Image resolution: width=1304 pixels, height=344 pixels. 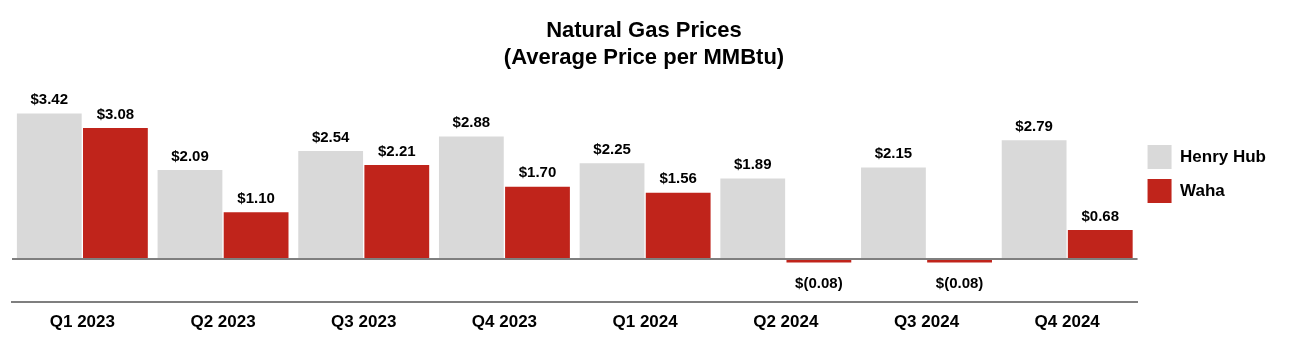 I want to click on data-label: $2.15, so click(x=893, y=153).